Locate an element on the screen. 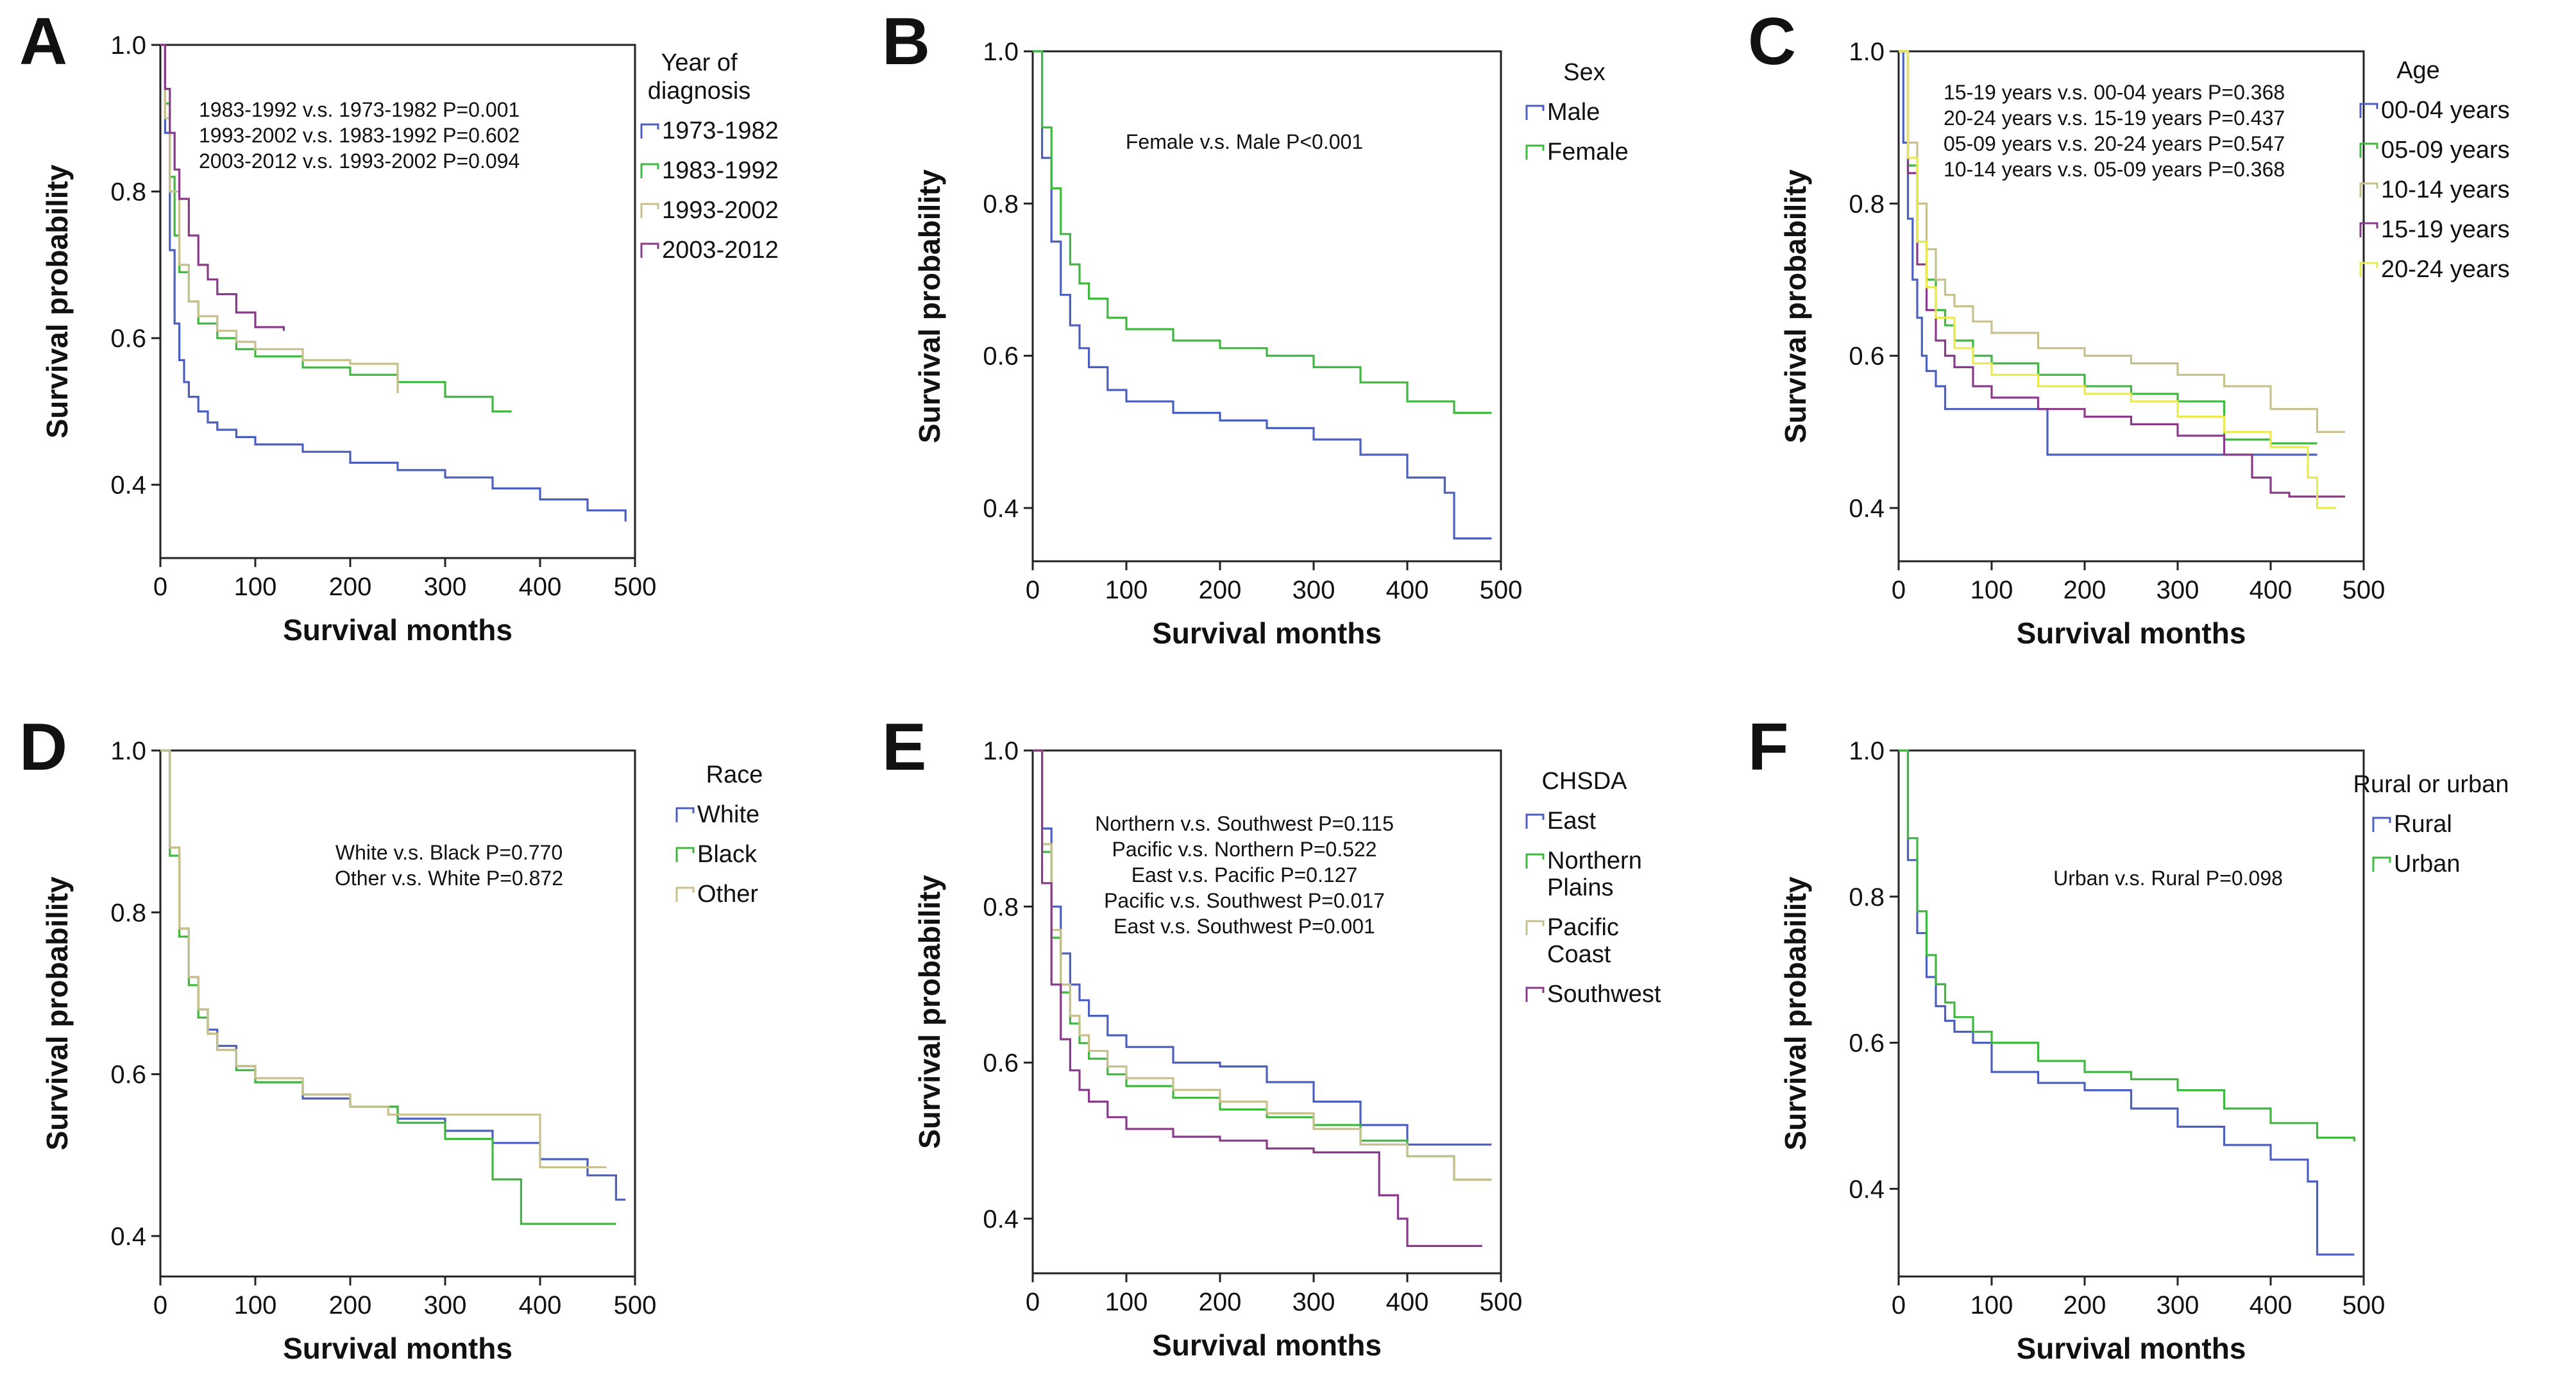  p-value-annotation: White v.s. Black P=0.770 is located at coordinates (449, 853).